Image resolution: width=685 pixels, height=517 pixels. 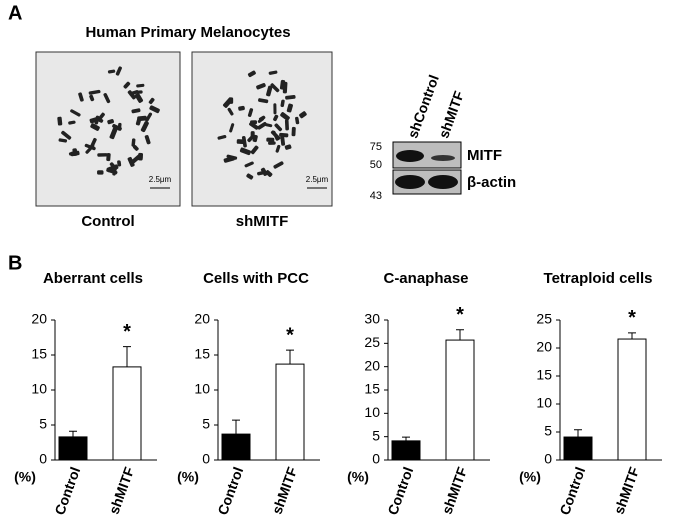 I want to click on micrograph-label: shMITF, so click(x=262, y=221).